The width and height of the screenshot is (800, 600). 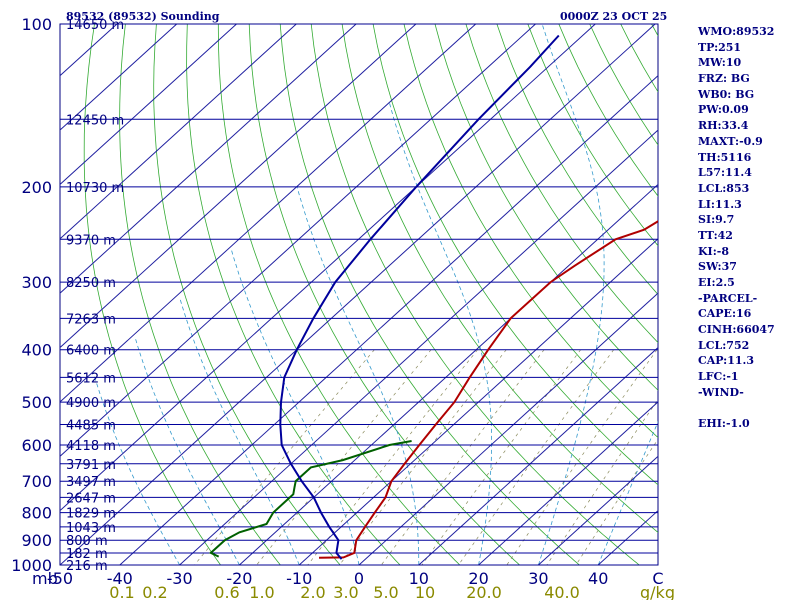 What do you see at coordinates (310, 499) in the screenshot?
I see `dewpoint-profile` at bounding box center [310, 499].